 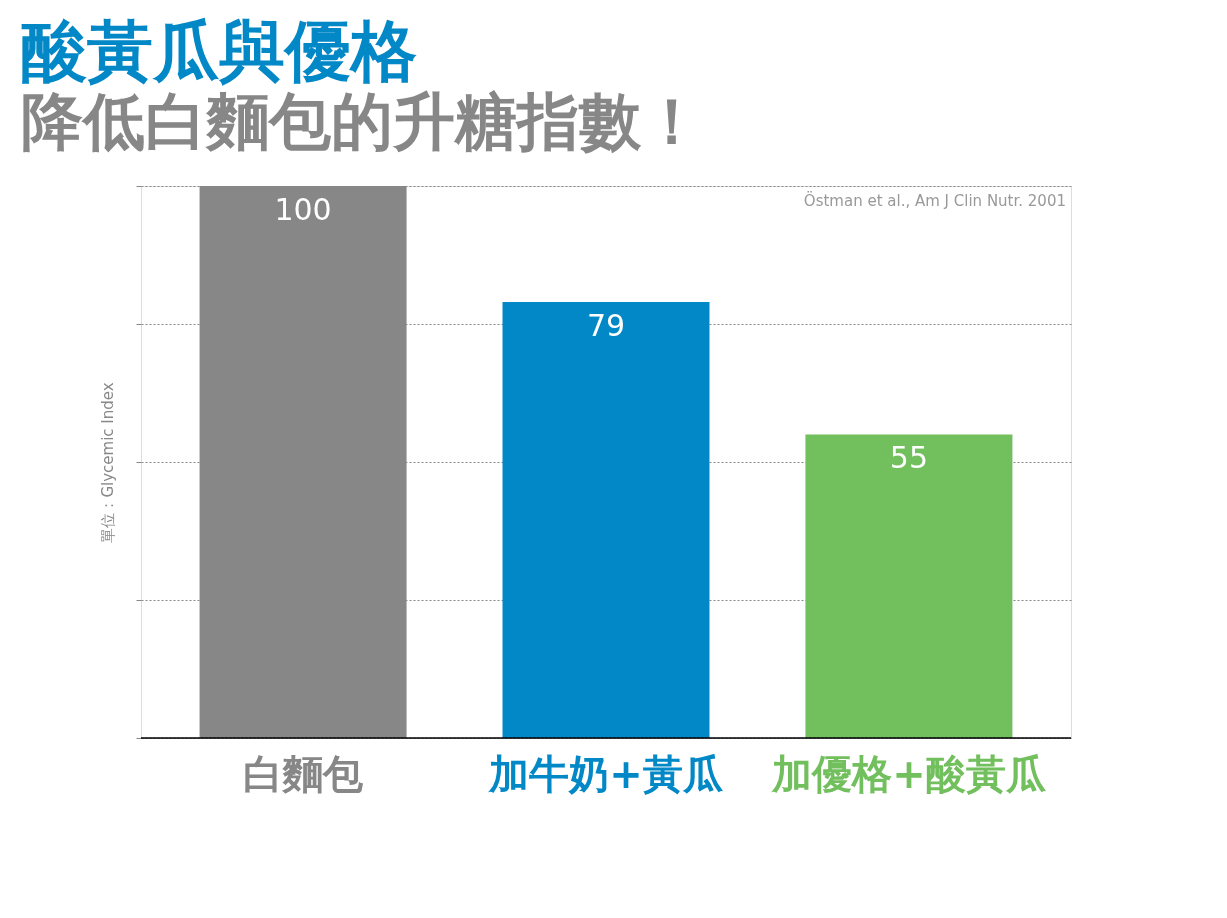 I want to click on annotation: Östman et al., Am J Clin Nutr. 2001, so click(x=934, y=200).